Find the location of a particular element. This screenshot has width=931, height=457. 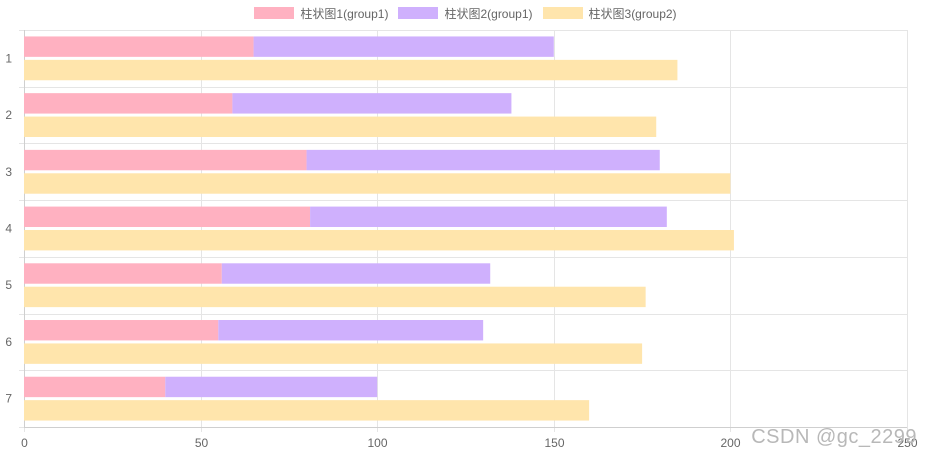

y-tick-label: 5 is located at coordinates (8, 285).